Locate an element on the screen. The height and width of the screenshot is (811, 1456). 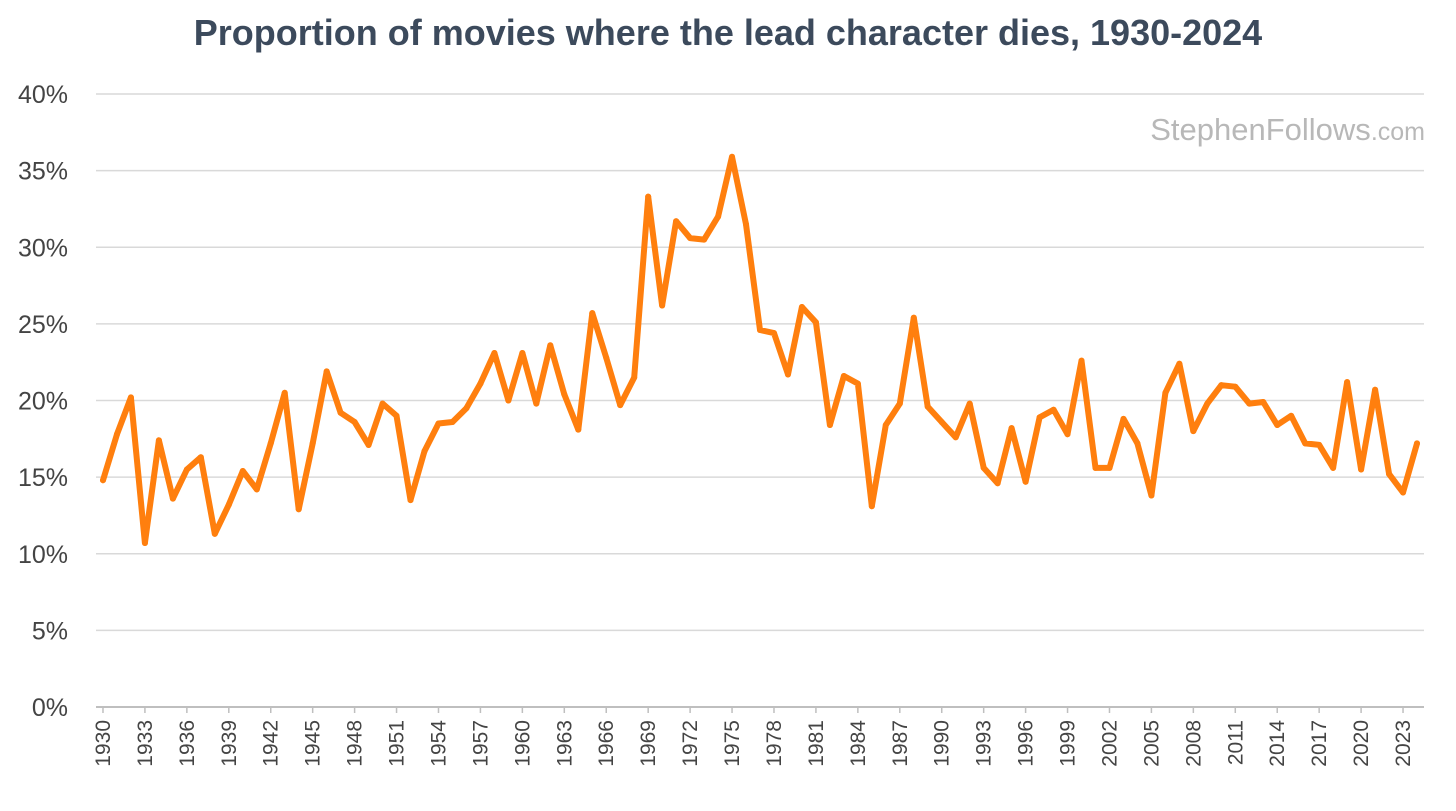
y-axis: 0% 5% 10% 15% 20% 25% 30% 35% 40% is located at coordinates (43, 401).